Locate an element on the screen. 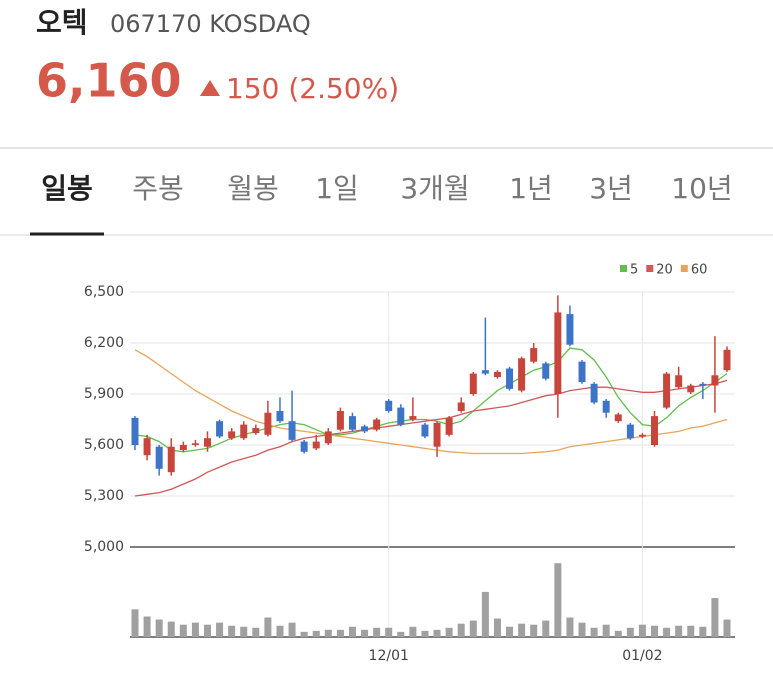  tab: 일봉 is located at coordinates (67, 188).